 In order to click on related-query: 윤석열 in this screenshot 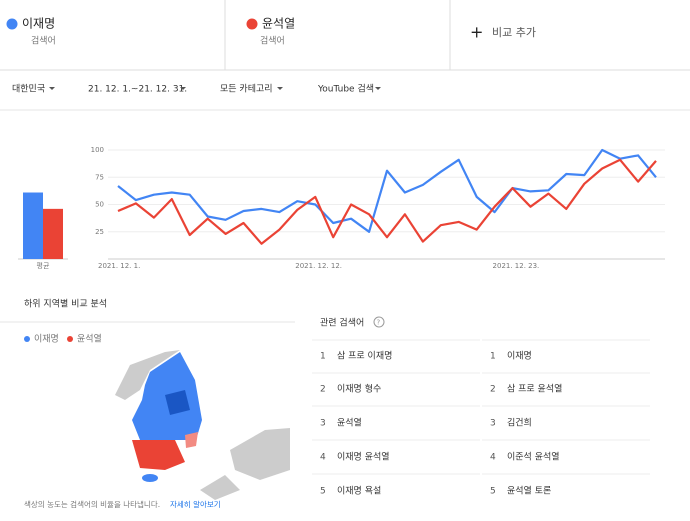, I will do `click(349, 423)`.